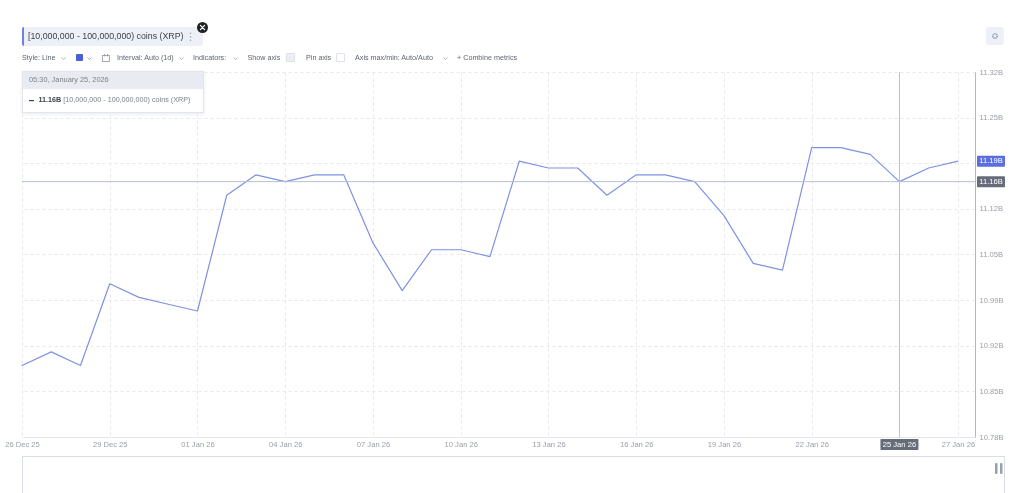 The width and height of the screenshot is (1024, 493). I want to click on metric-tag: [10,000,000 - 100,000,000) coins (XRP), so click(112, 36).